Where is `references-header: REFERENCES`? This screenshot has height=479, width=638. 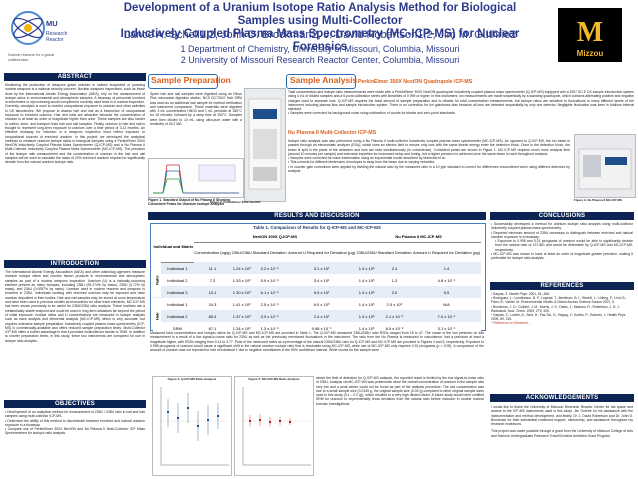
references-header: REFERENCES is located at coordinates (562, 286).